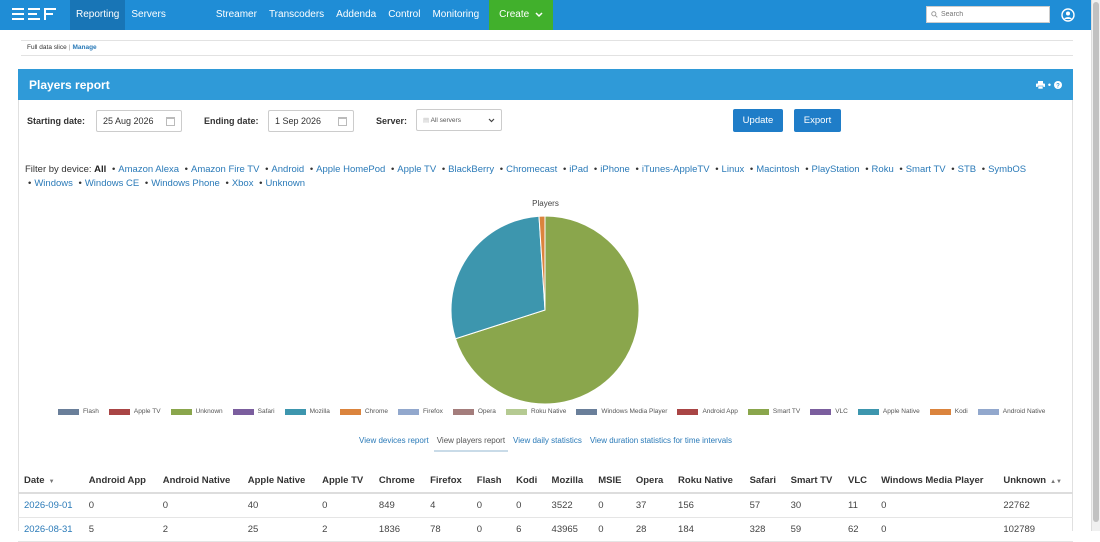  Describe the element at coordinates (948, 411) in the screenshot. I see `legend-item-kodi: Kodi` at that location.